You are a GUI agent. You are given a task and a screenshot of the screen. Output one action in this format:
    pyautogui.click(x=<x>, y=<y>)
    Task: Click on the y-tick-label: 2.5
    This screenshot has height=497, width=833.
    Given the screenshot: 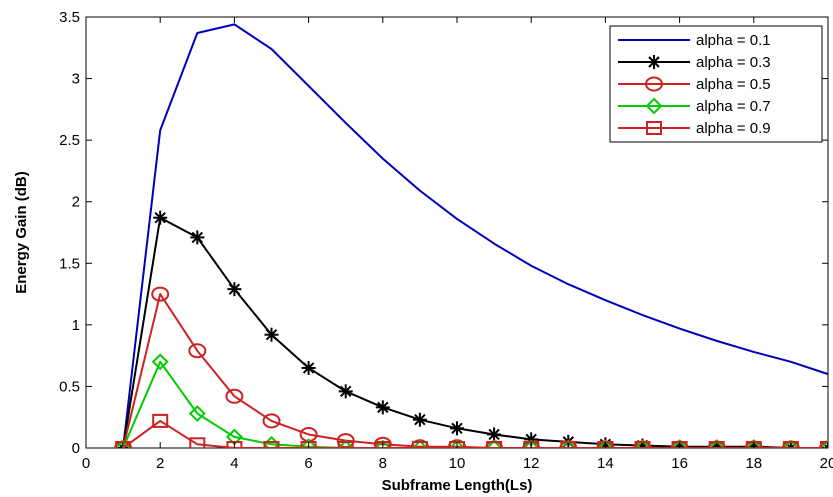 What is the action you would take?
    pyautogui.click(x=69, y=140)
    